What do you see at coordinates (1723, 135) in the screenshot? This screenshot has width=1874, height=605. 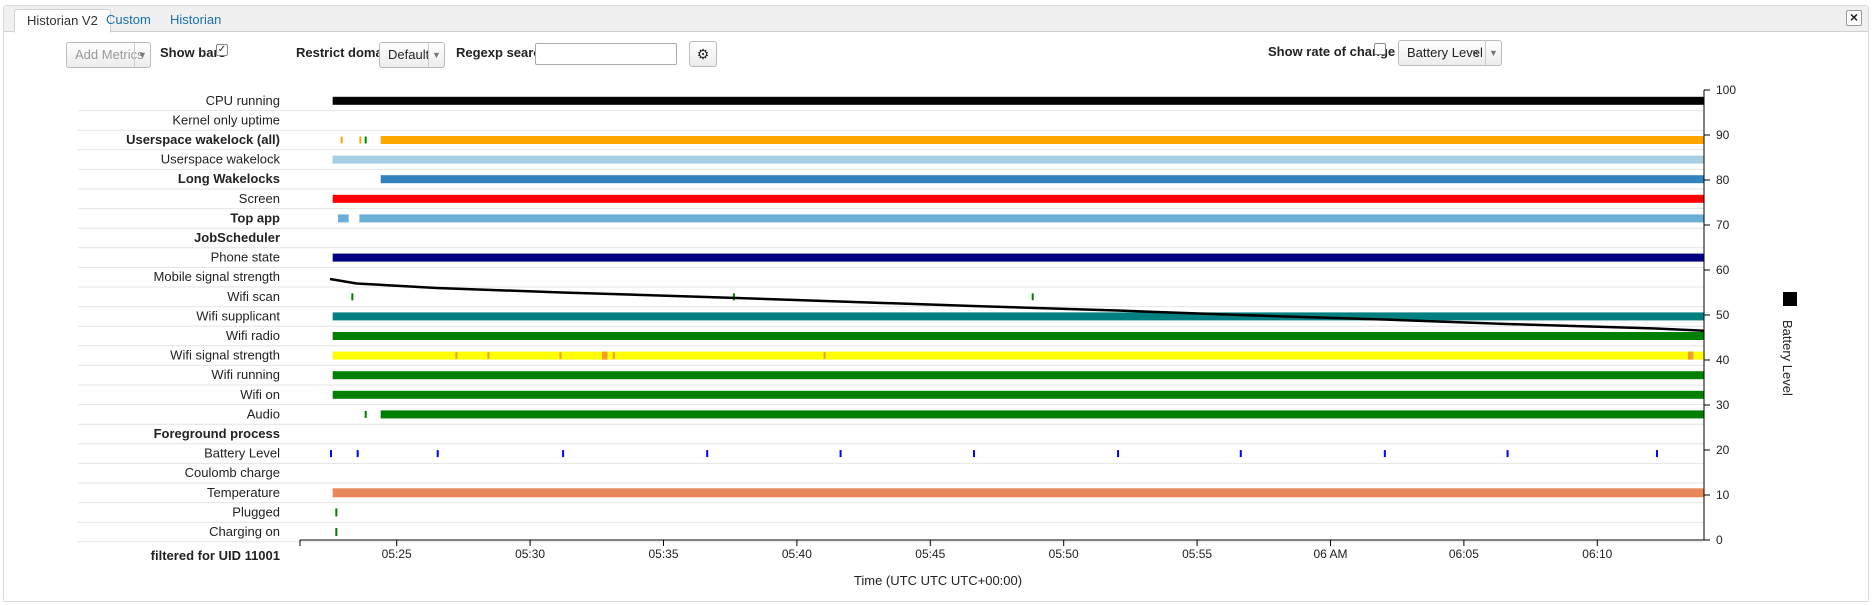 I see `y-tick-label: 90` at bounding box center [1723, 135].